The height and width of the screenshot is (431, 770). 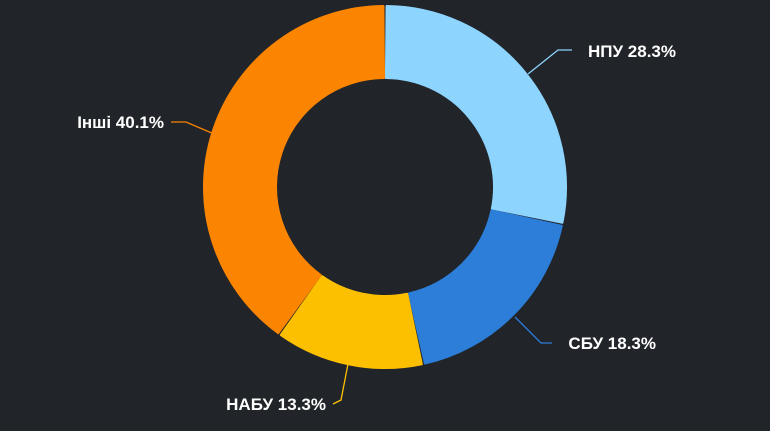 What do you see at coordinates (120, 122) in the screenshot?
I see `slice-label-4: Інші 40.1%` at bounding box center [120, 122].